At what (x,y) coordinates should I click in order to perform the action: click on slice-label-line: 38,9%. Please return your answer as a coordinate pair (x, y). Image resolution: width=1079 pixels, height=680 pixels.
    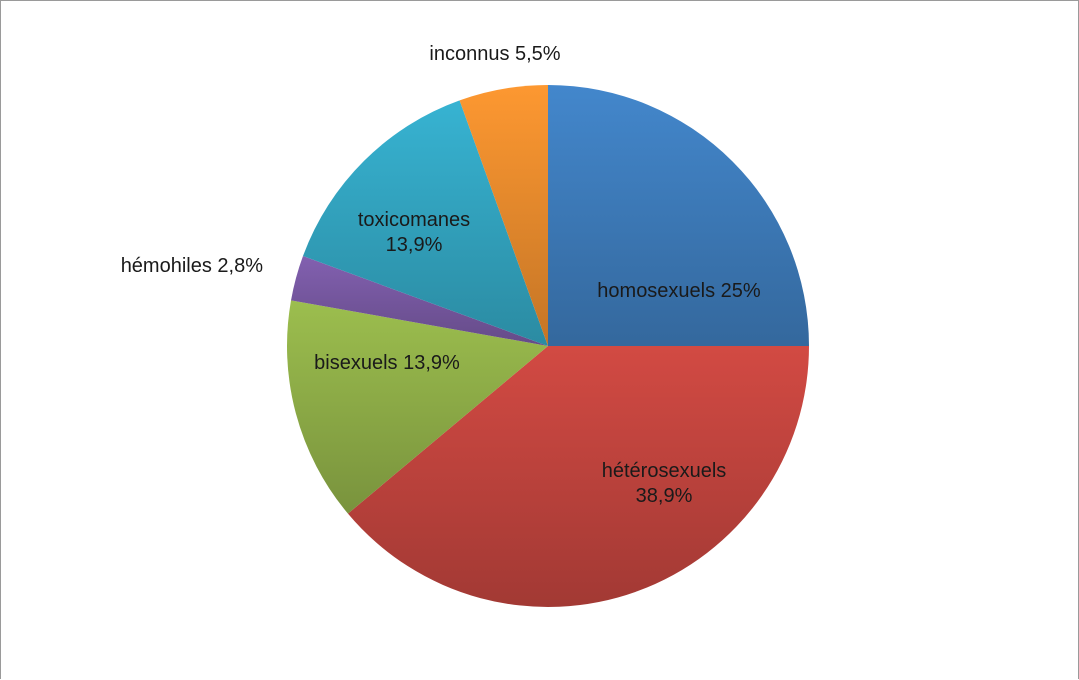
    Looking at the image, I should click on (664, 496).